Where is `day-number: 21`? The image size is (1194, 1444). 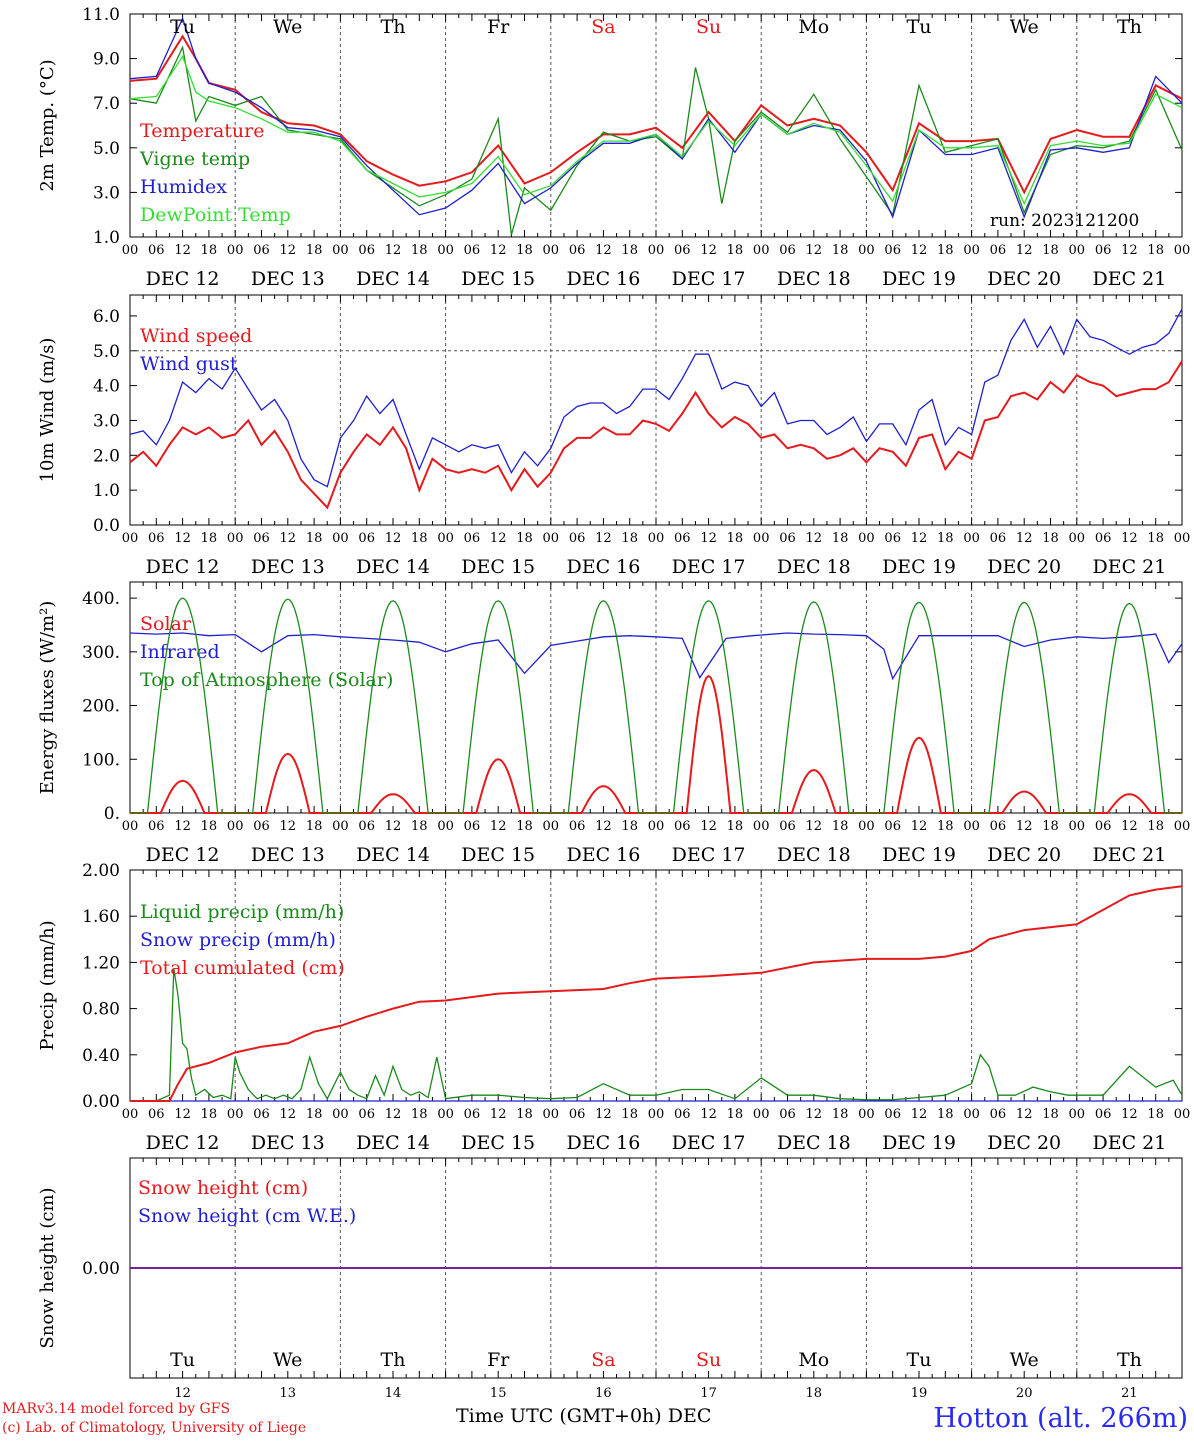 day-number: 21 is located at coordinates (1129, 1393).